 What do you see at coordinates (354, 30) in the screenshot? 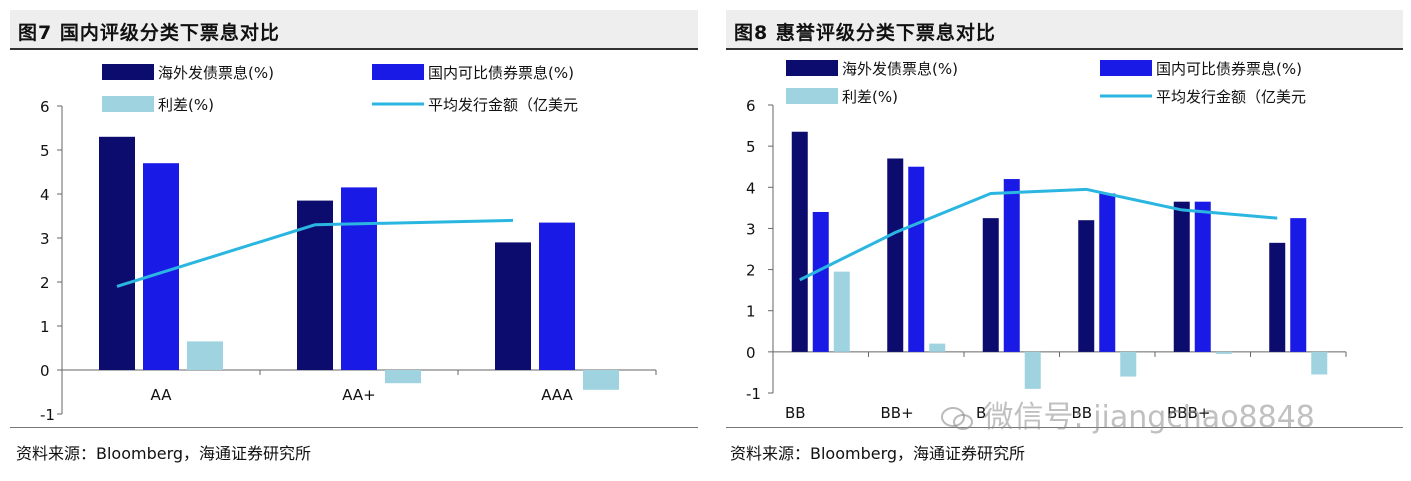
I see `title-bar: 图7 国内评级分类下票息对比` at bounding box center [354, 30].